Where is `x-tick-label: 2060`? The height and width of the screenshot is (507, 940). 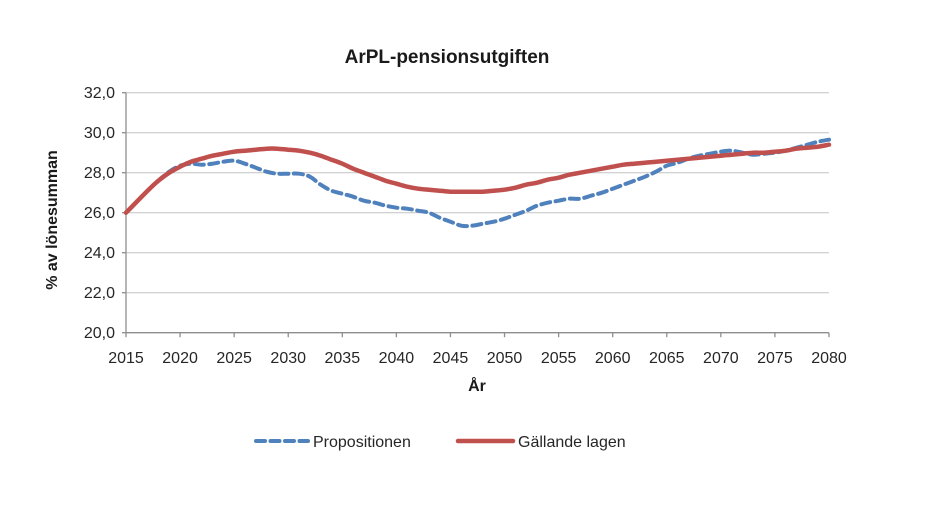 x-tick-label: 2060 is located at coordinates (613, 358).